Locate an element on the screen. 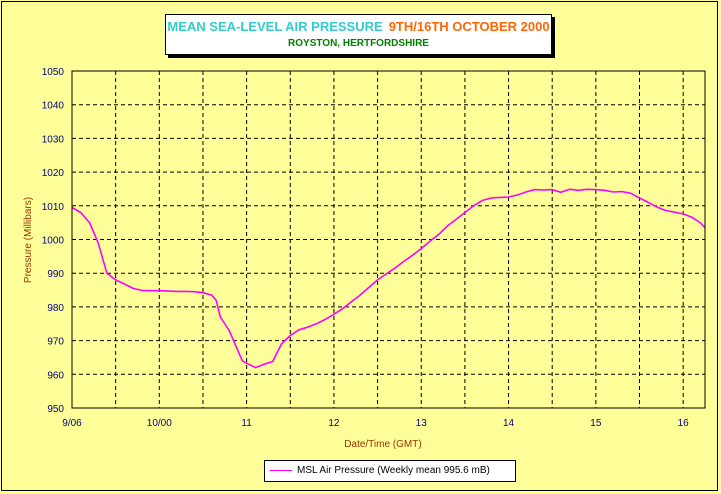  chart-subtitle: ROYSTON, HERTFORDSHIRE is located at coordinates (358, 43).